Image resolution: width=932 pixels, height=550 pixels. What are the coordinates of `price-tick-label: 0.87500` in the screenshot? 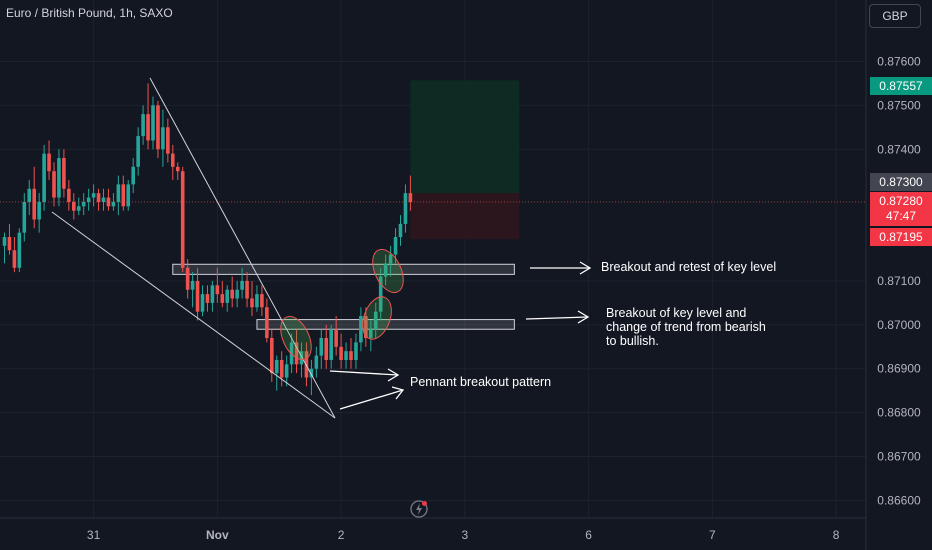 It's located at (899, 105).